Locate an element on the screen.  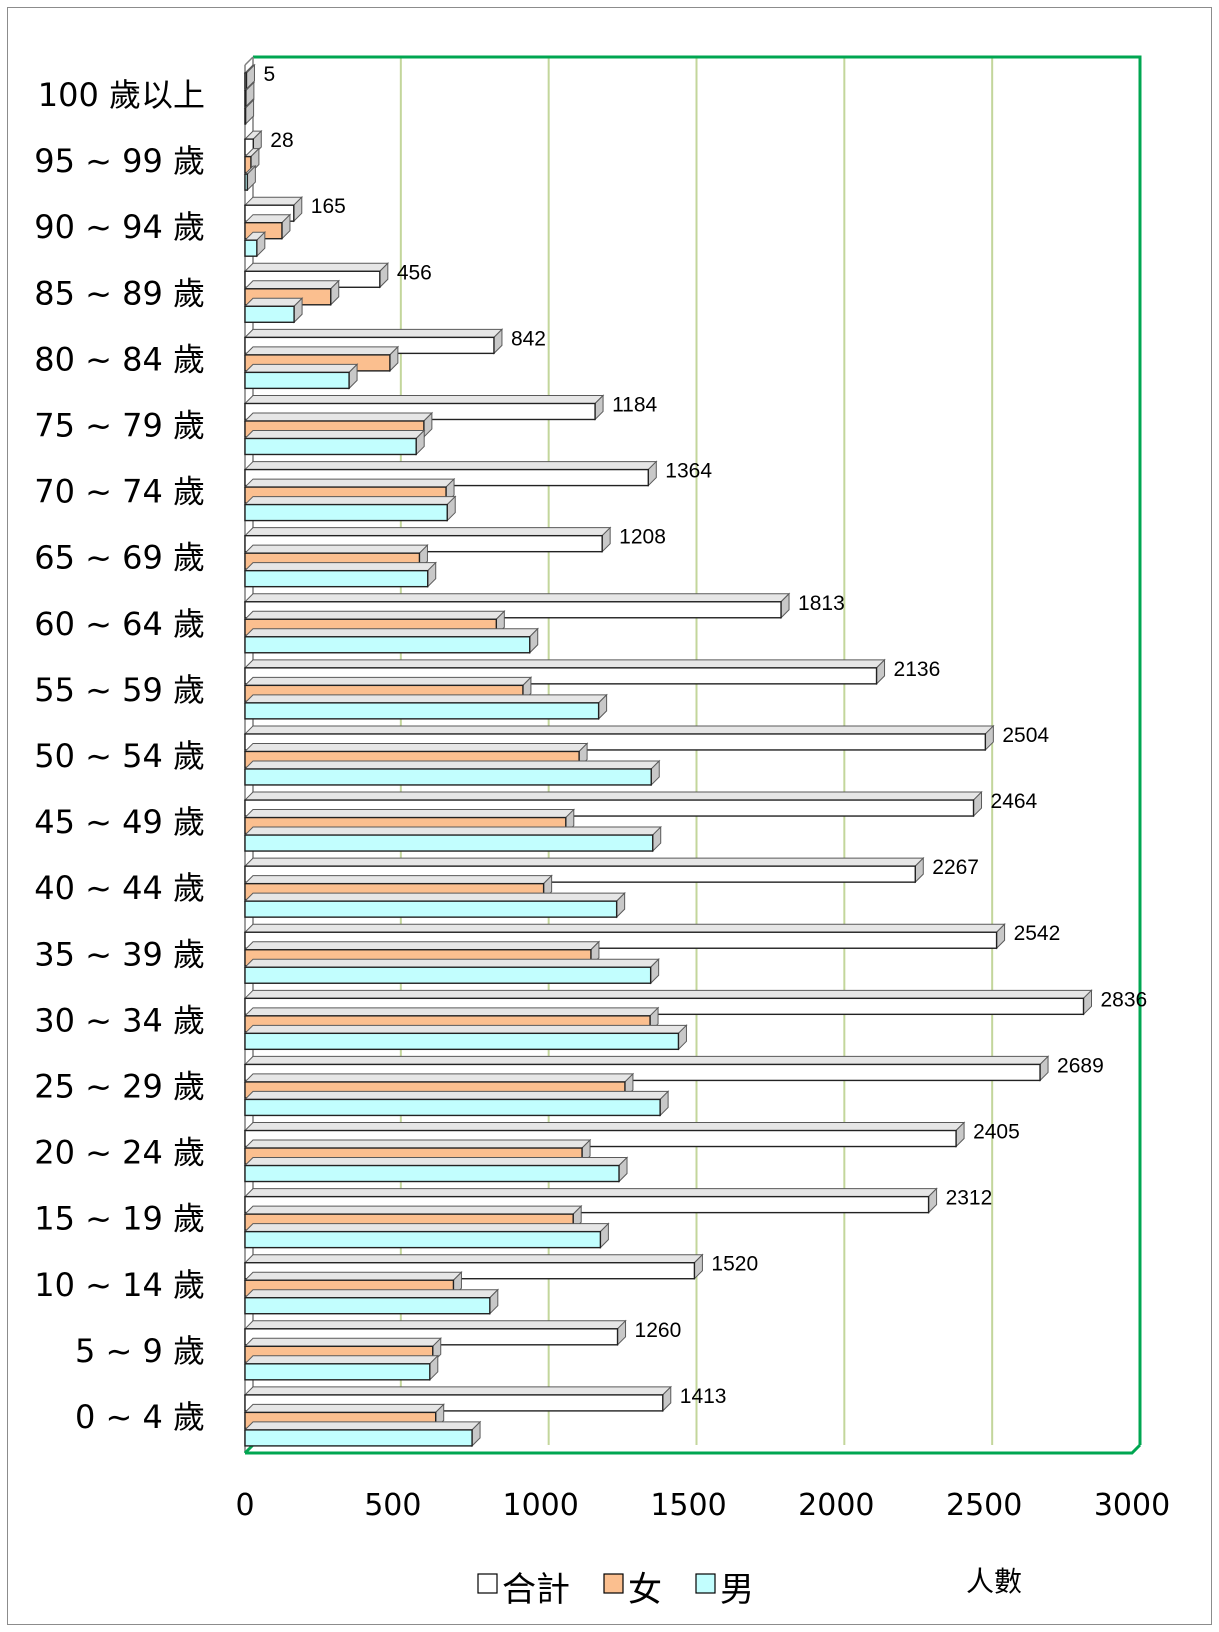
data-label-total: 1260 is located at coordinates (658, 1330).